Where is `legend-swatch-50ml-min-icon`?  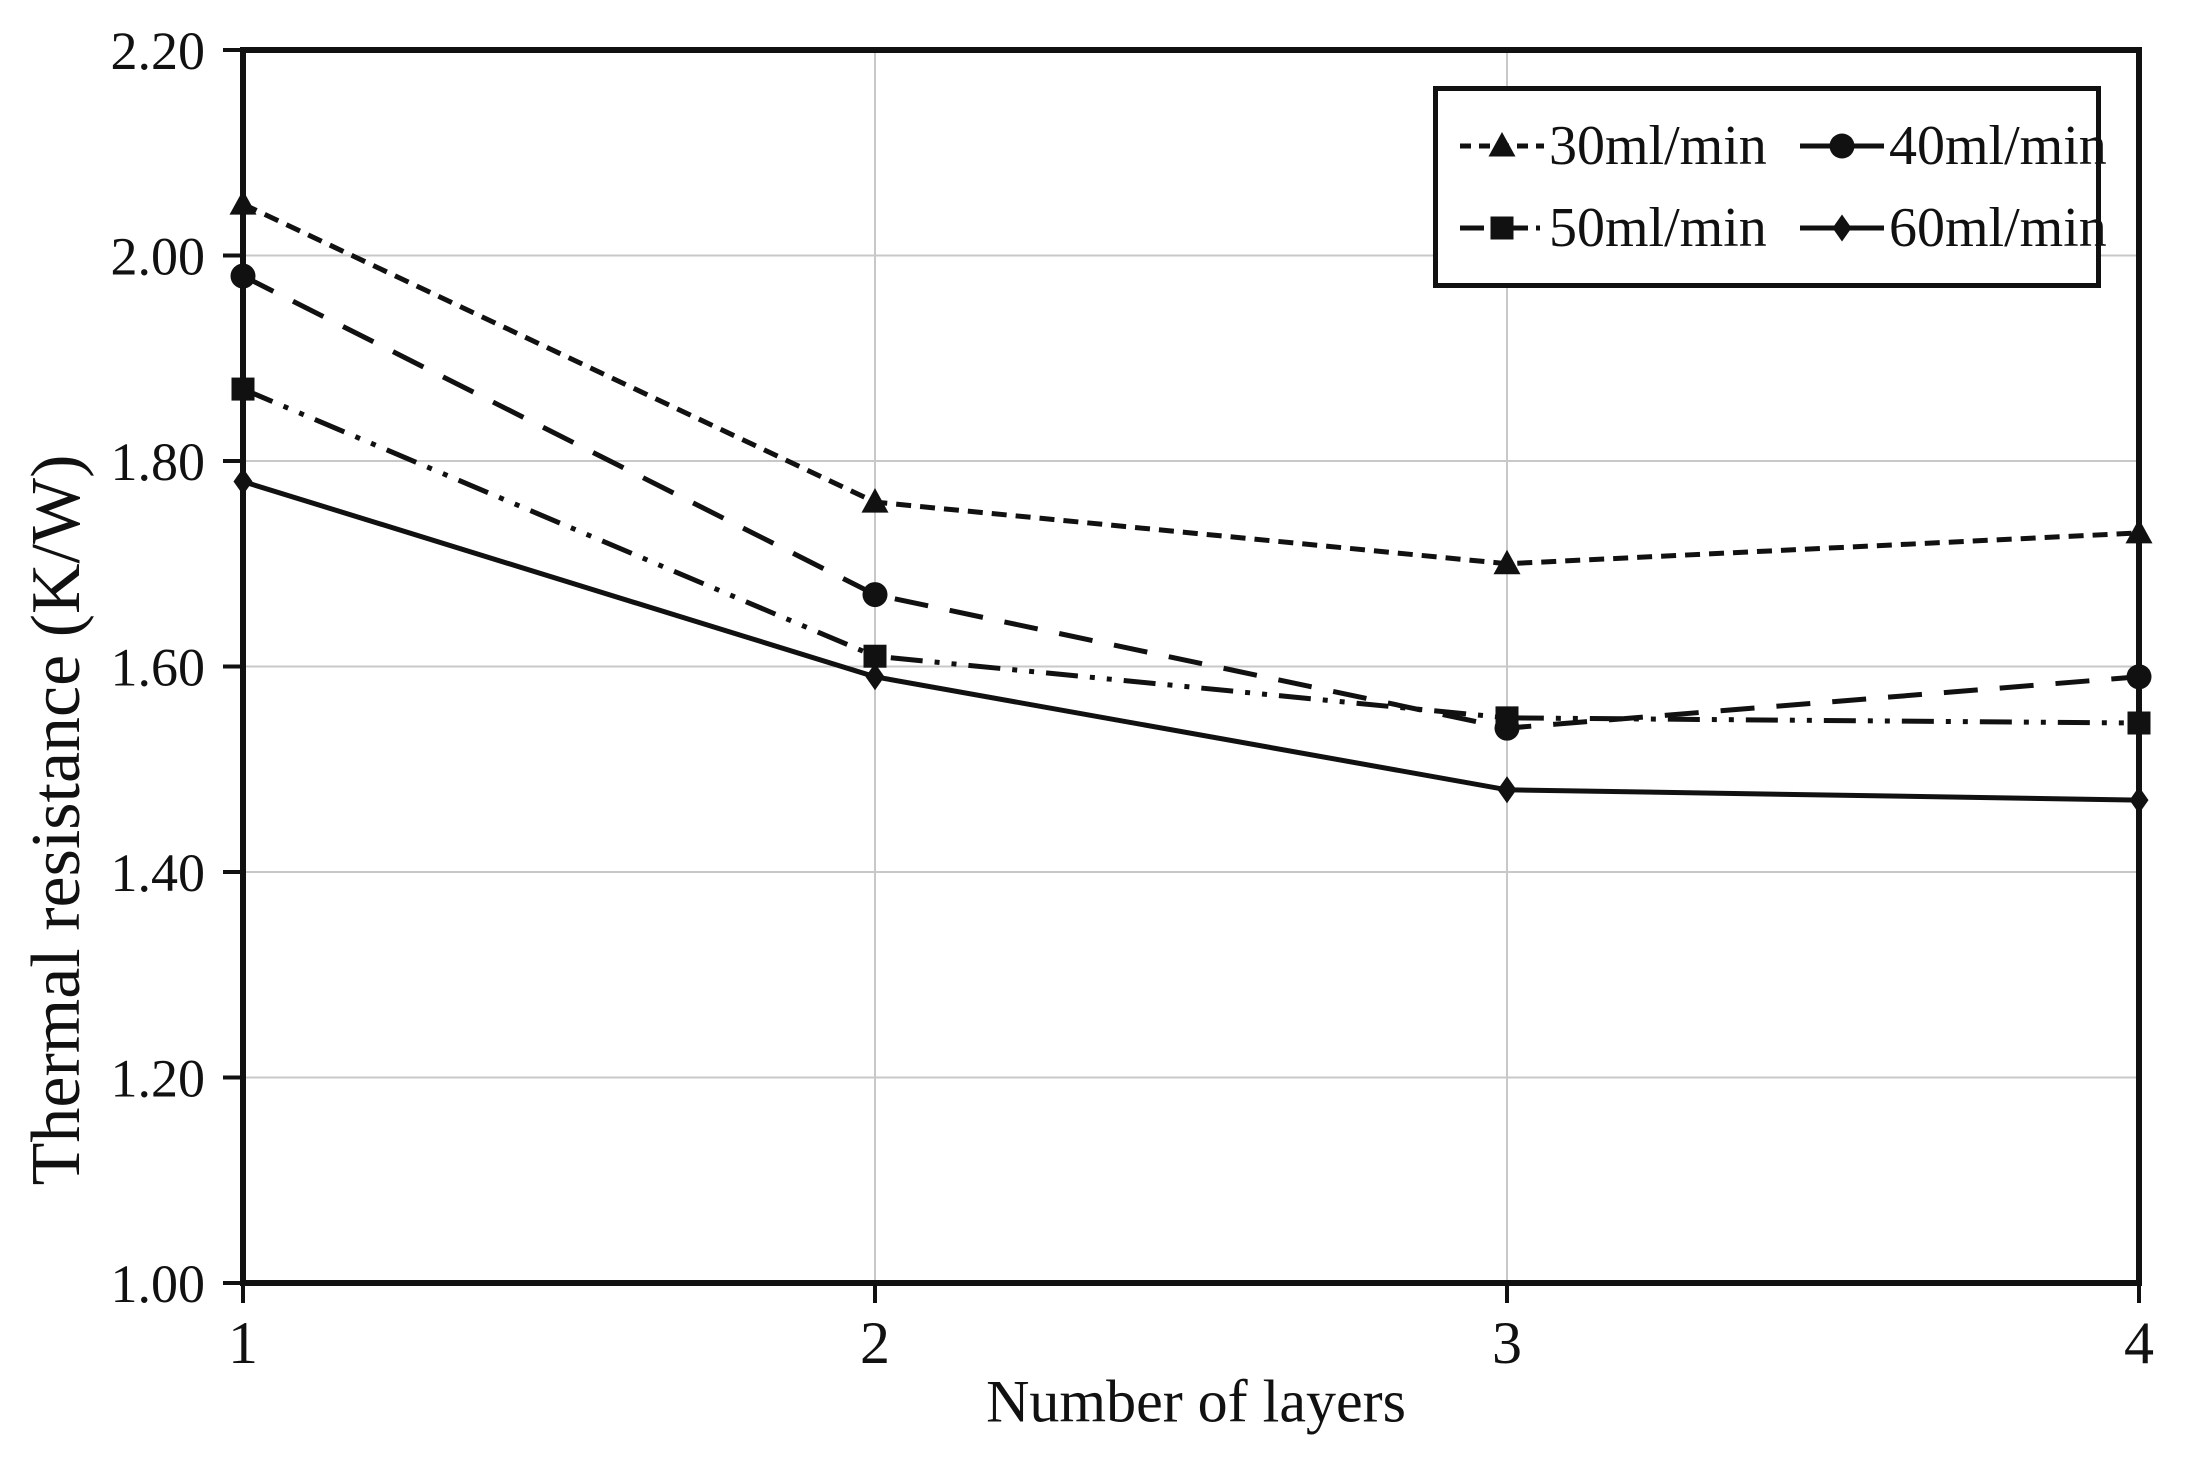 legend-swatch-50ml-min-icon is located at coordinates (1502, 228).